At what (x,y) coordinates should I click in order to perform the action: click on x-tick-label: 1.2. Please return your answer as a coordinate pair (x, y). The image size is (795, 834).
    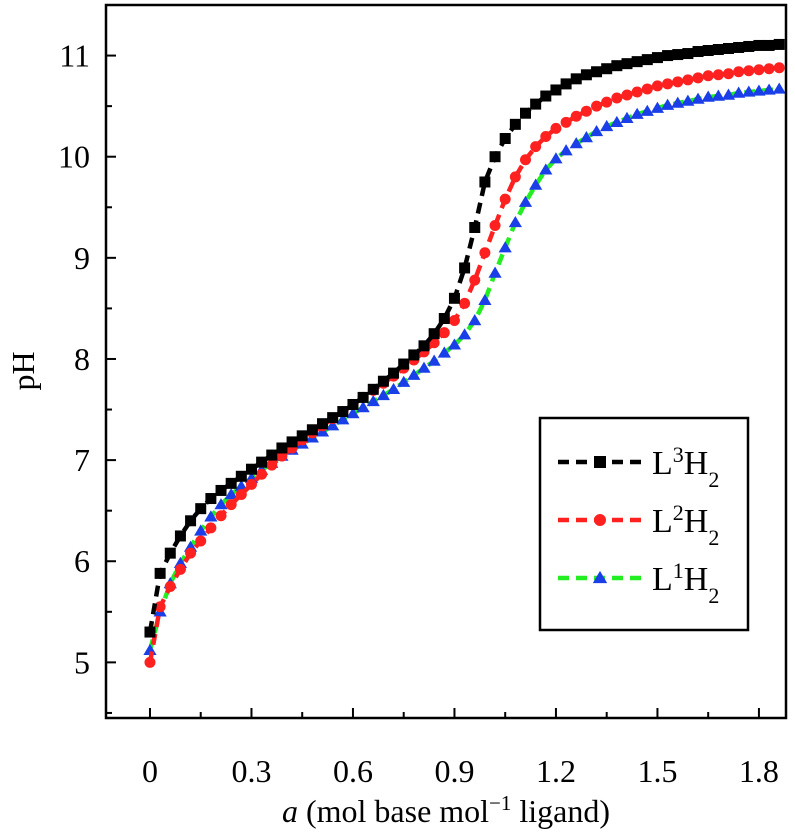
    Looking at the image, I should click on (556, 771).